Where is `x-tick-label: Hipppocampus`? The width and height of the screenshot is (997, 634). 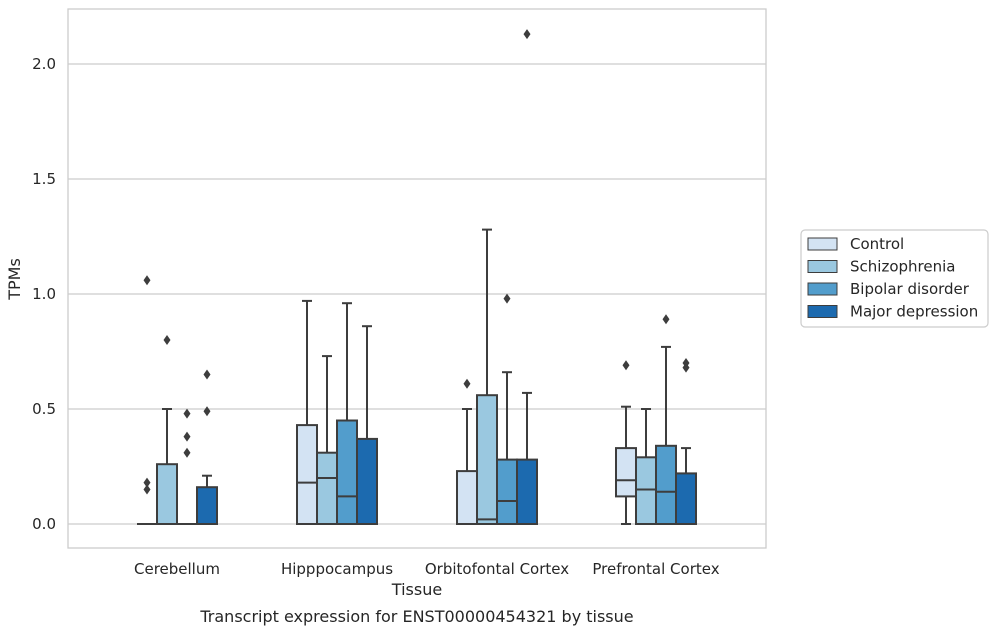 x-tick-label: Hipppocampus is located at coordinates (337, 569).